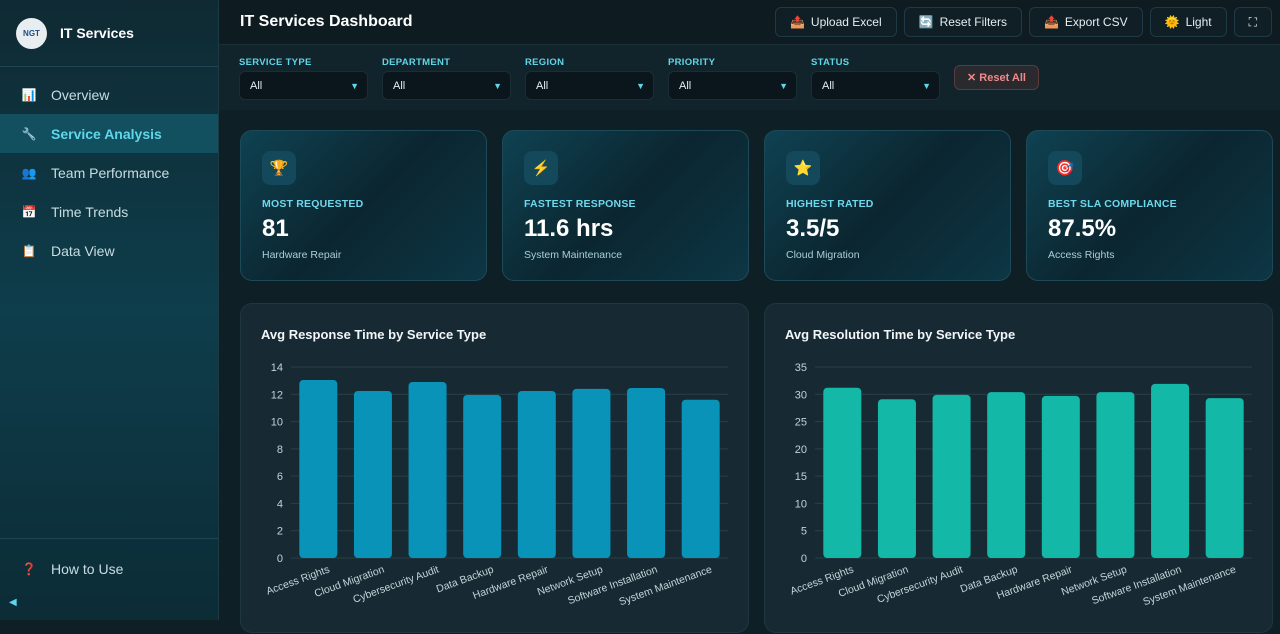 This screenshot has height=634, width=1280. I want to click on sidebar-item-label: Team Performance, so click(110, 172).